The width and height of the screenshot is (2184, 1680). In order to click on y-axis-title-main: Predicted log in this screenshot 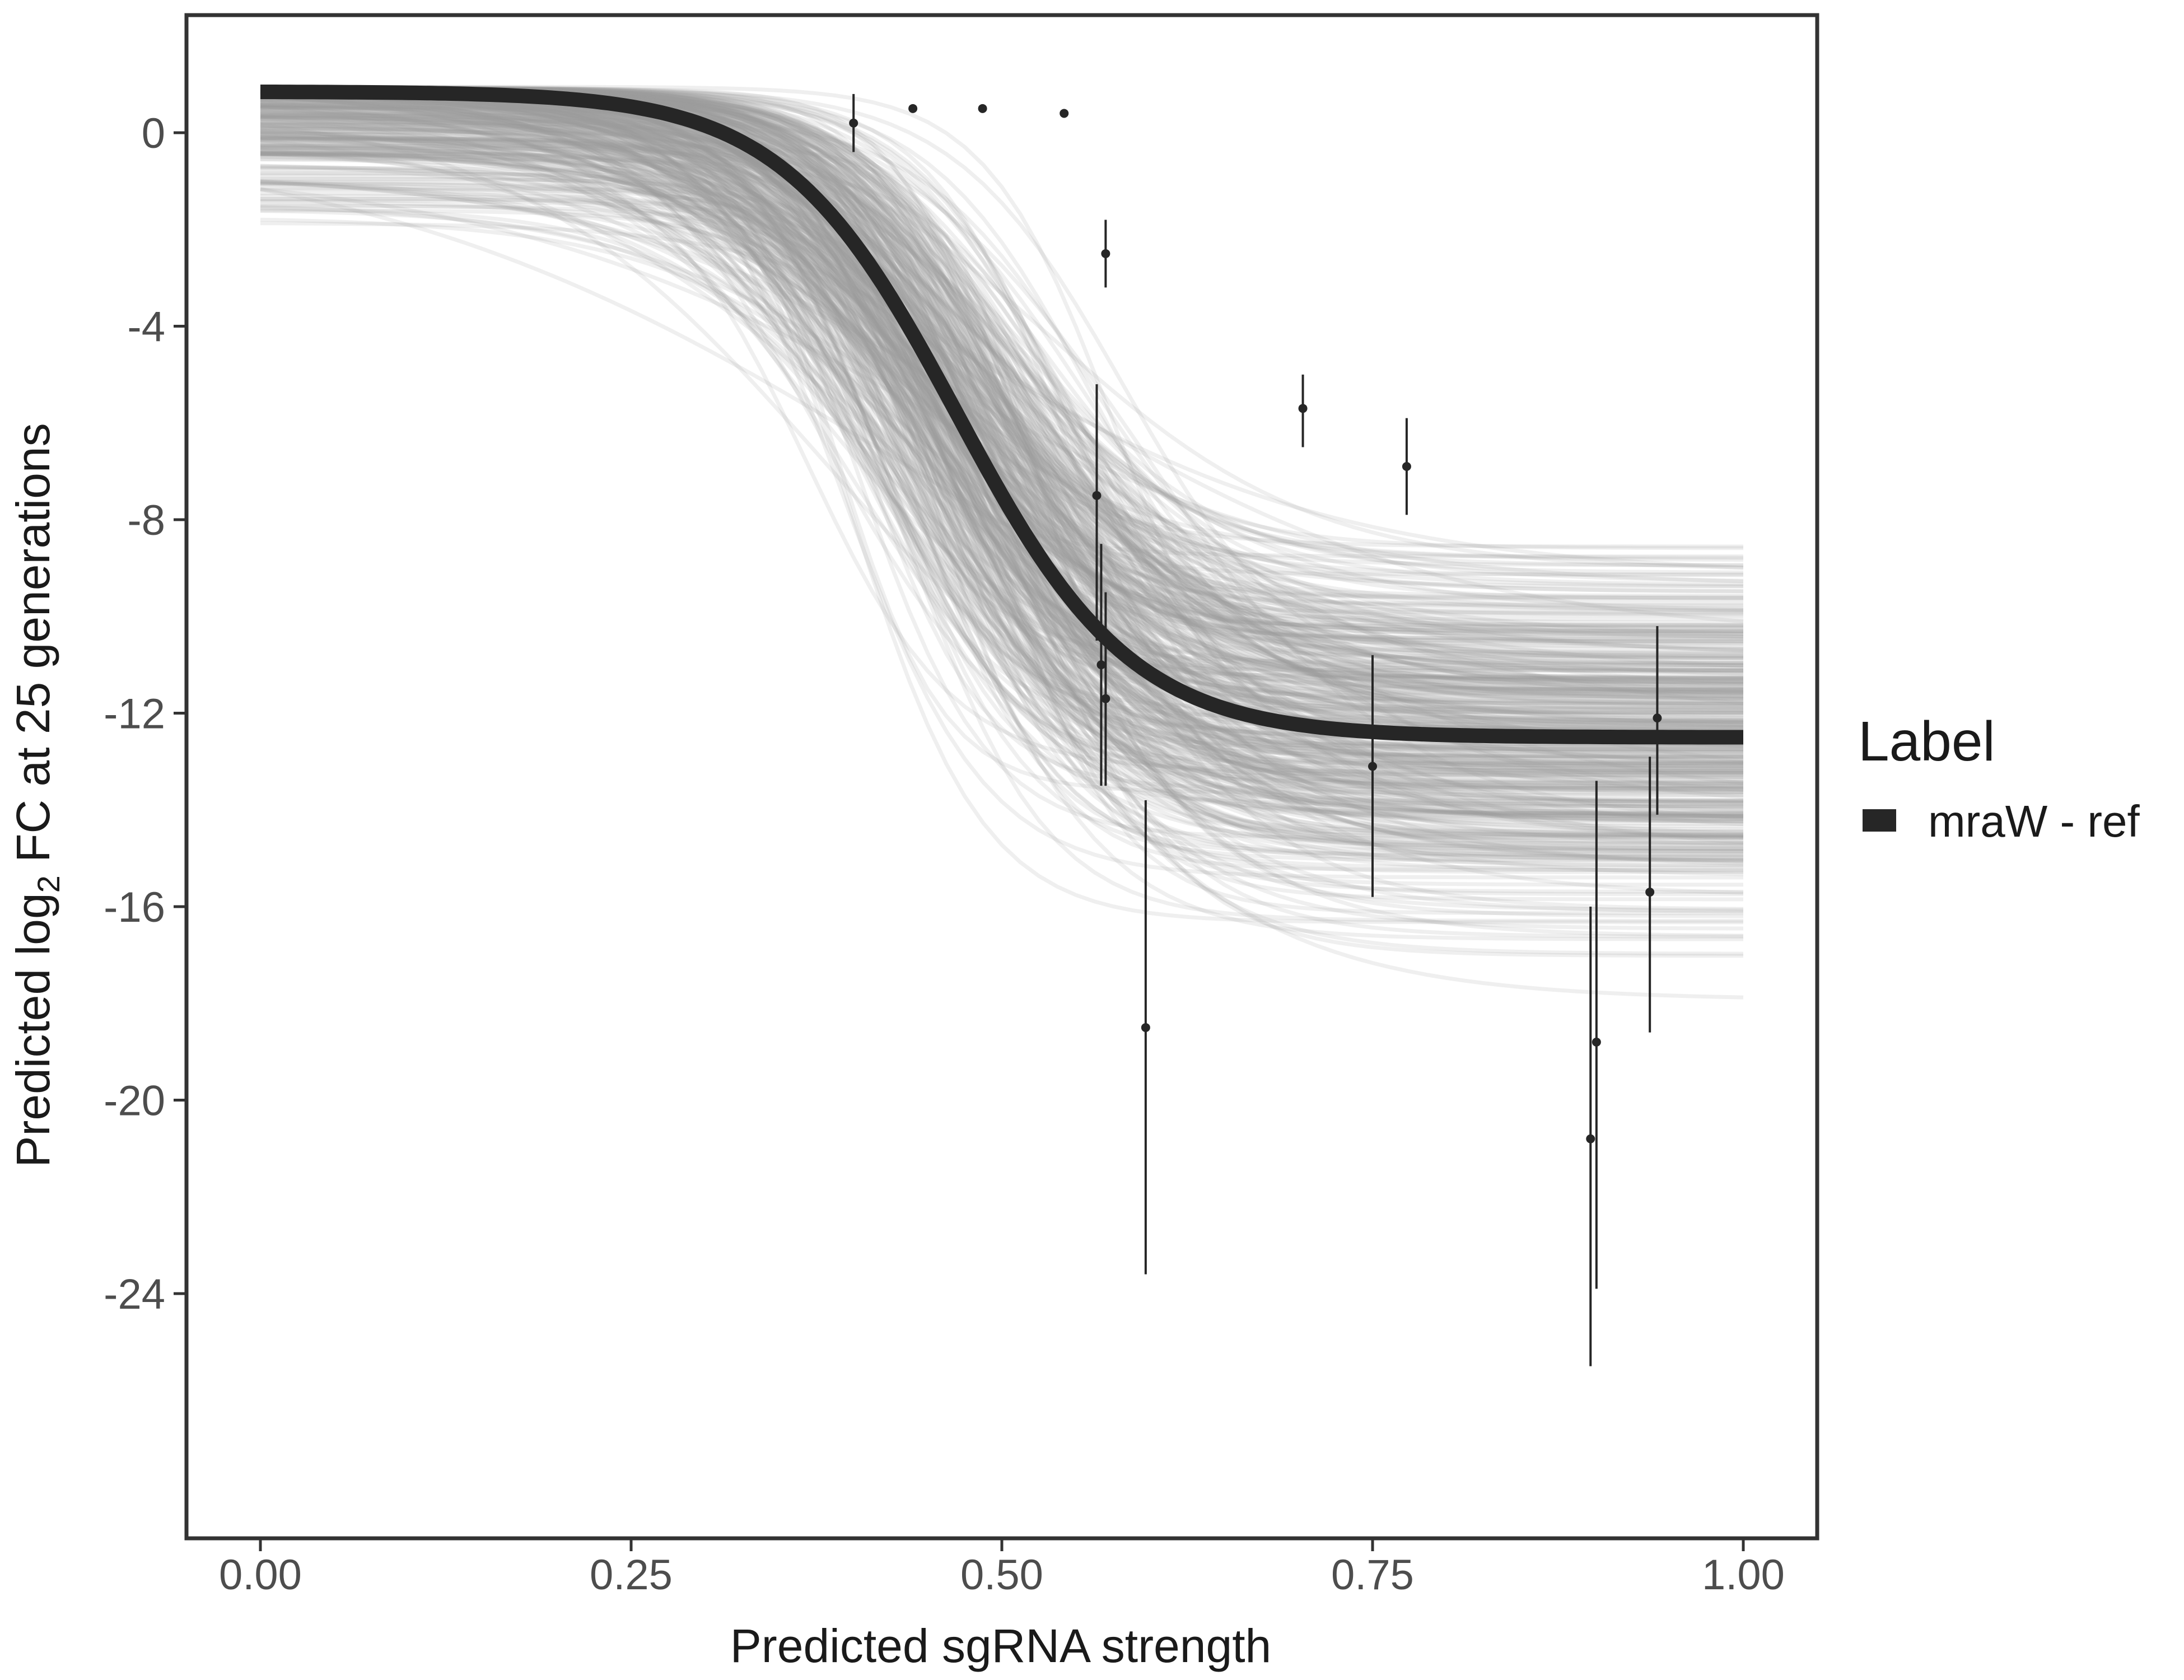, I will do `click(33, 1030)`.